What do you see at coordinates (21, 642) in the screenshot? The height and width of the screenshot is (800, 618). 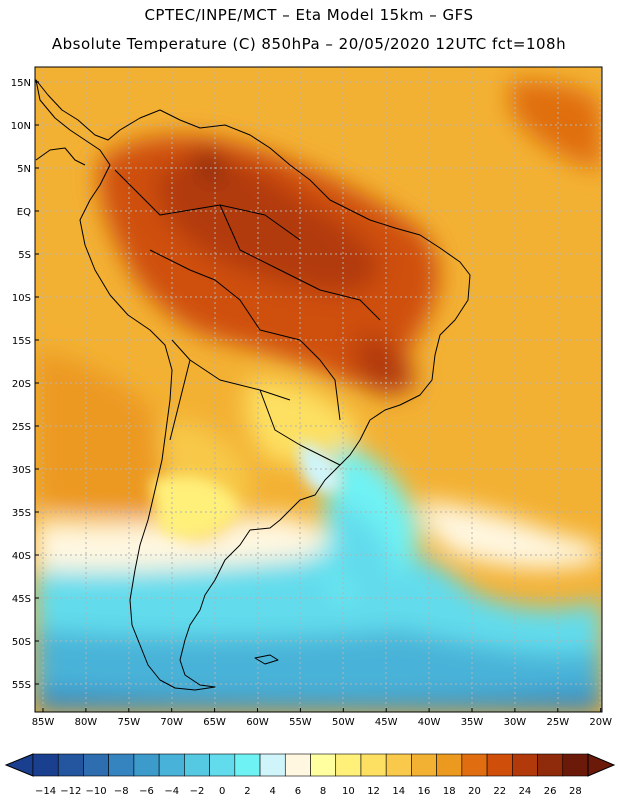 I see `latitude-label: 50S` at bounding box center [21, 642].